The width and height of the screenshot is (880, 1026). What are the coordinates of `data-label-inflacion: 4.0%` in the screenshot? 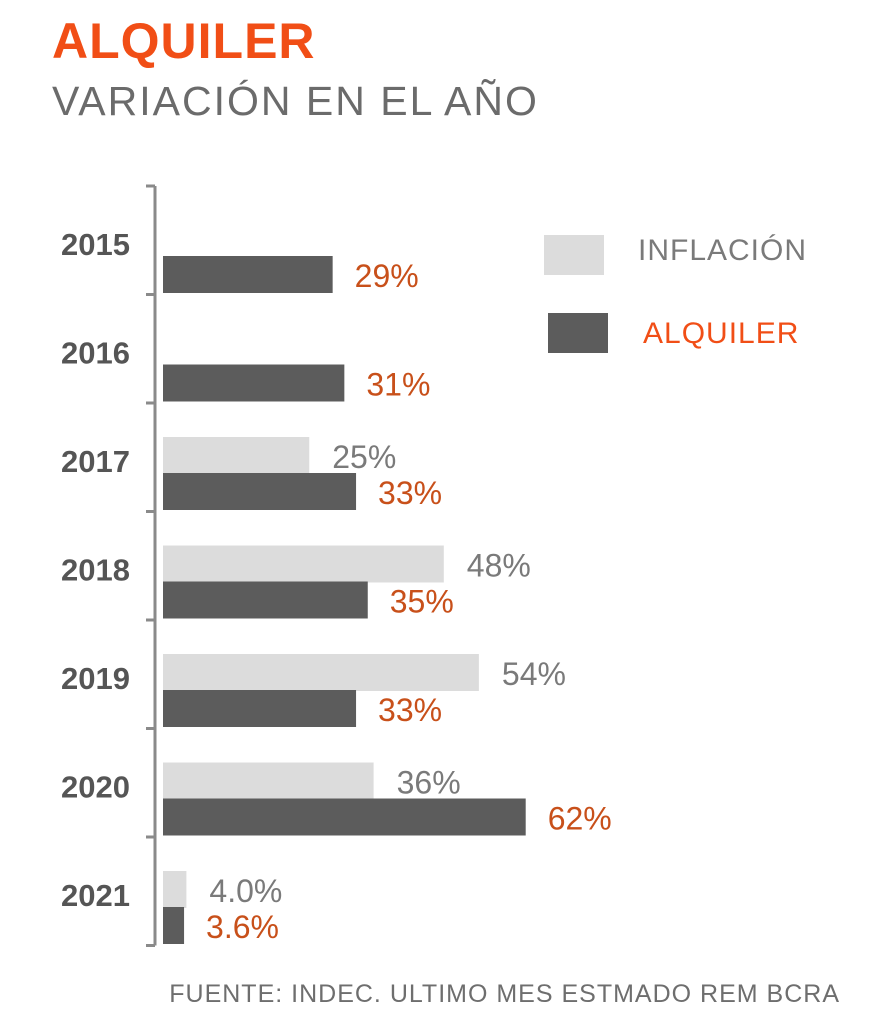 It's located at (245, 891).